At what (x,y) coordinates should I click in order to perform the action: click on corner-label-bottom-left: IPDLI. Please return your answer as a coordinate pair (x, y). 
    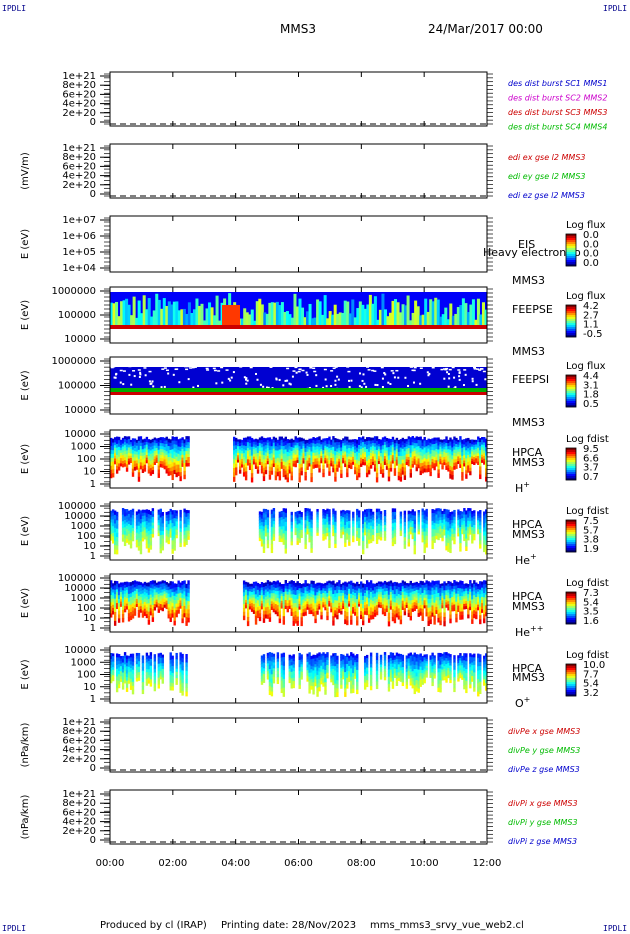
    Looking at the image, I should click on (14, 928).